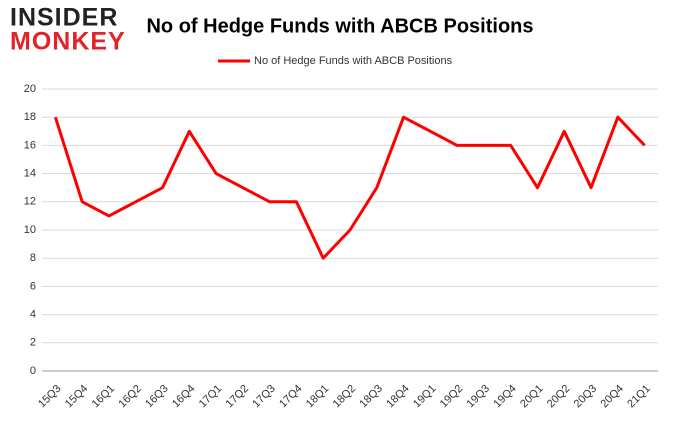  What do you see at coordinates (33, 371) in the screenshot?
I see `y-tick-label: 0` at bounding box center [33, 371].